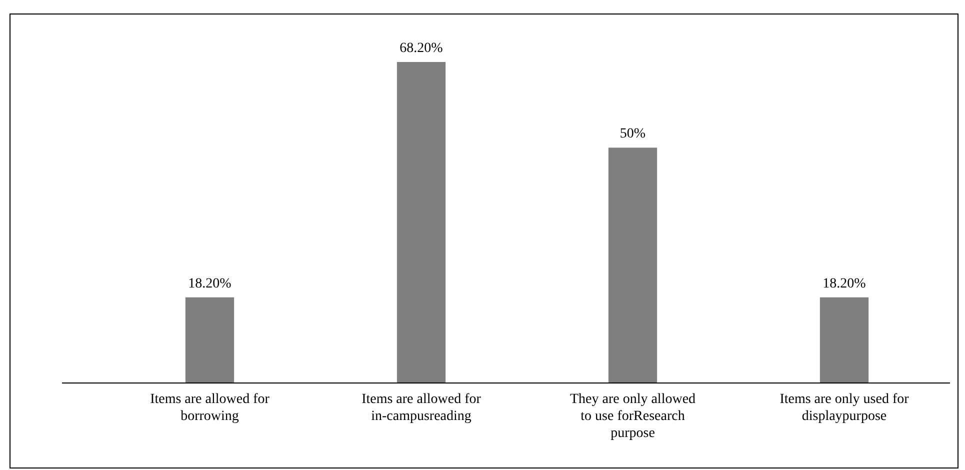  Describe the element at coordinates (845, 408) in the screenshot. I see `x-tick-label: Items are only used for displaypurpose` at that location.